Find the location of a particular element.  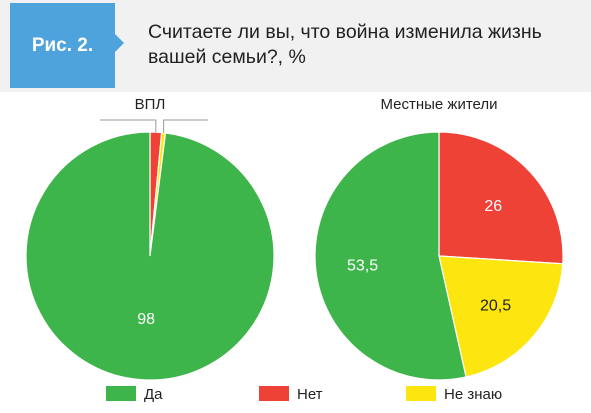

badge-notch is located at coordinates (119, 43).